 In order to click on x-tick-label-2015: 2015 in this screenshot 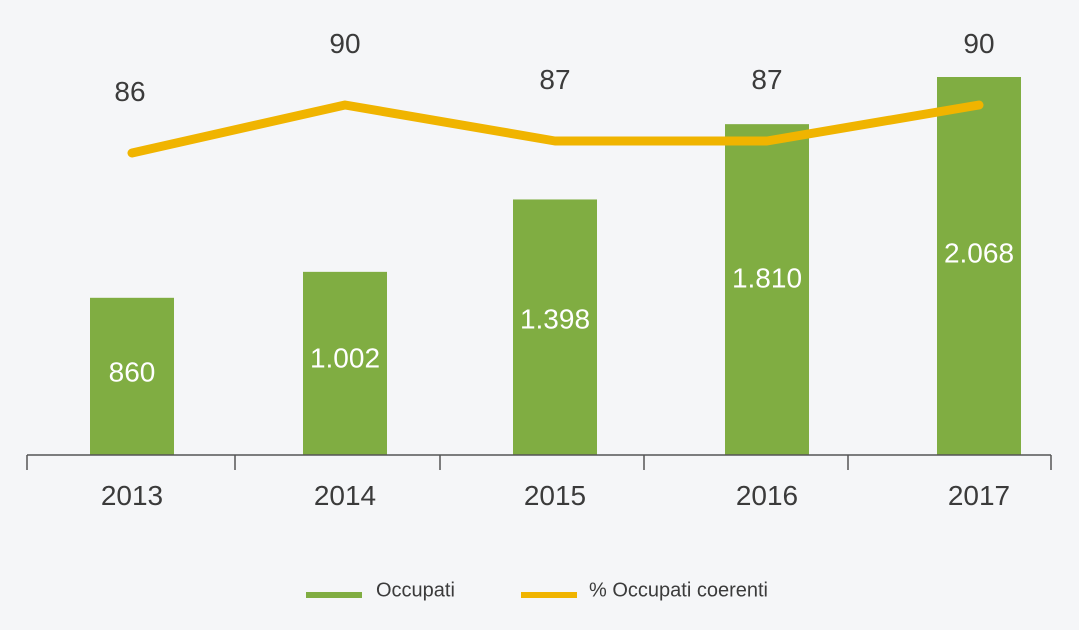, I will do `click(555, 495)`.